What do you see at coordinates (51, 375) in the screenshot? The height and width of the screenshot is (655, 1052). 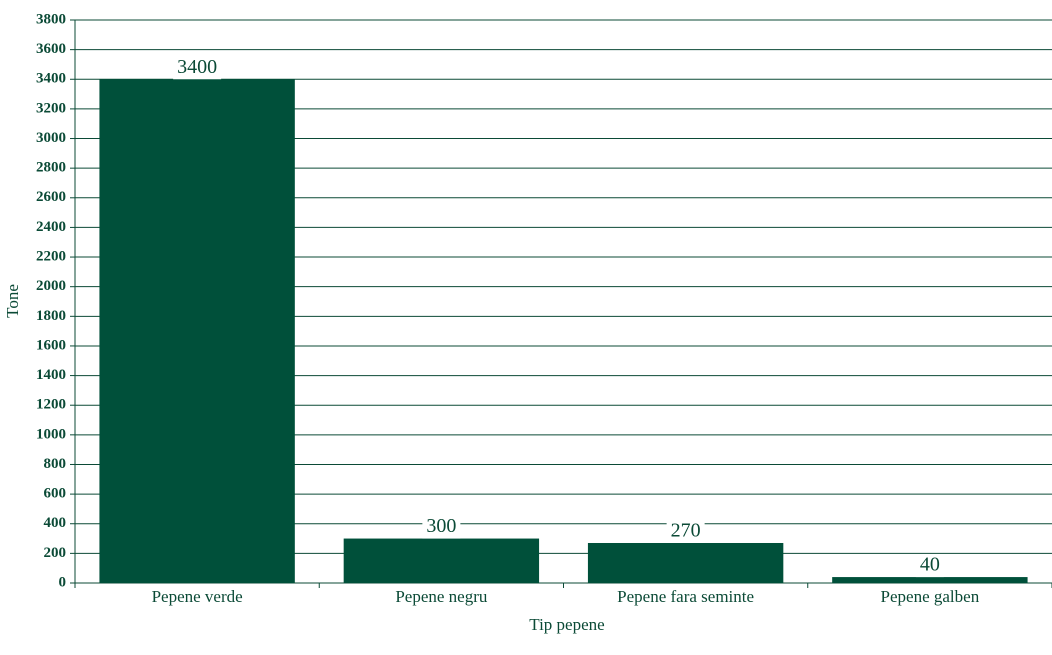 I see `y-tick-label: 1400` at bounding box center [51, 375].